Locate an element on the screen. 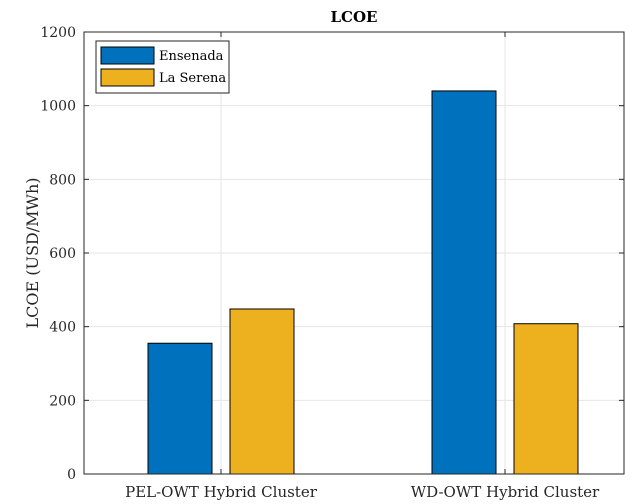 This screenshot has height=504, width=635. y-tick-label: 1200 is located at coordinates (58, 33).